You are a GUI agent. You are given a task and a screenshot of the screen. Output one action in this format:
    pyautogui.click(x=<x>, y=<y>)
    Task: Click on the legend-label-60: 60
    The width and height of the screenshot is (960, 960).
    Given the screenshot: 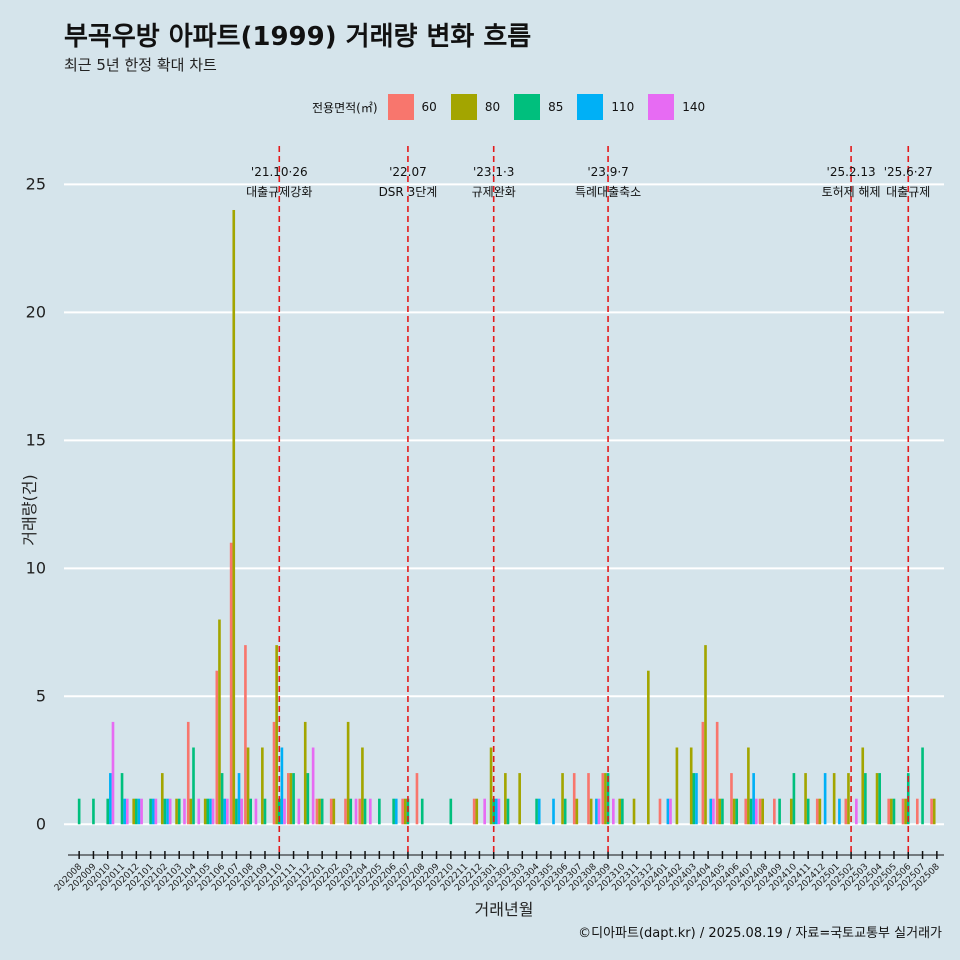 What is the action you would take?
    pyautogui.click(x=429, y=107)
    